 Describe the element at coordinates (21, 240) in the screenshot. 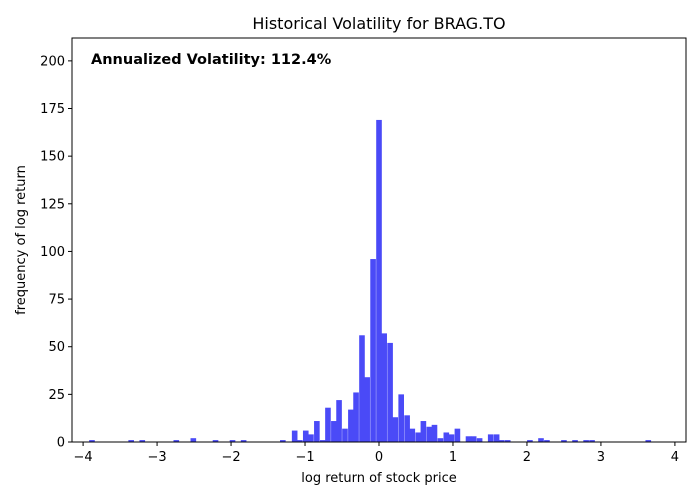

I see `y-axis-label: frequency of log return` at that location.